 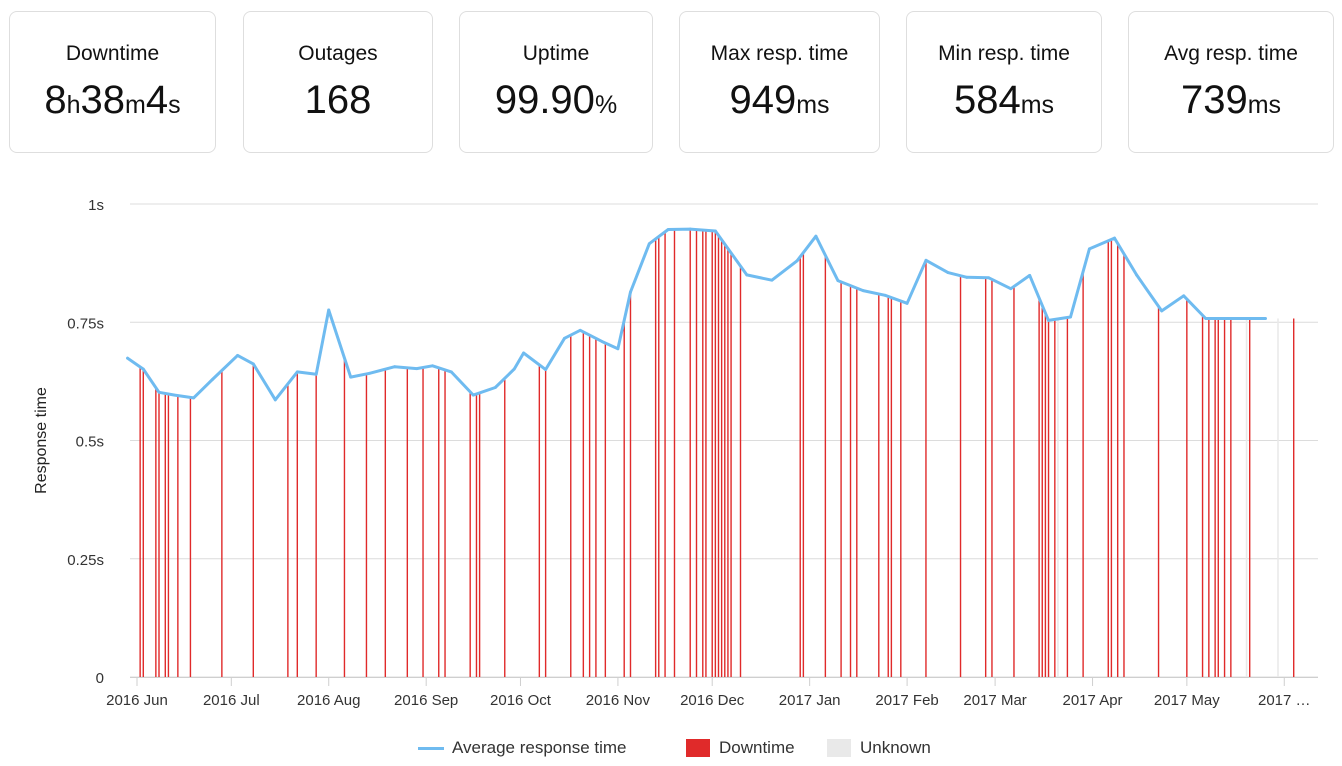 What do you see at coordinates (85, 323) in the screenshot?
I see `y-tick-label: 0.75s` at bounding box center [85, 323].